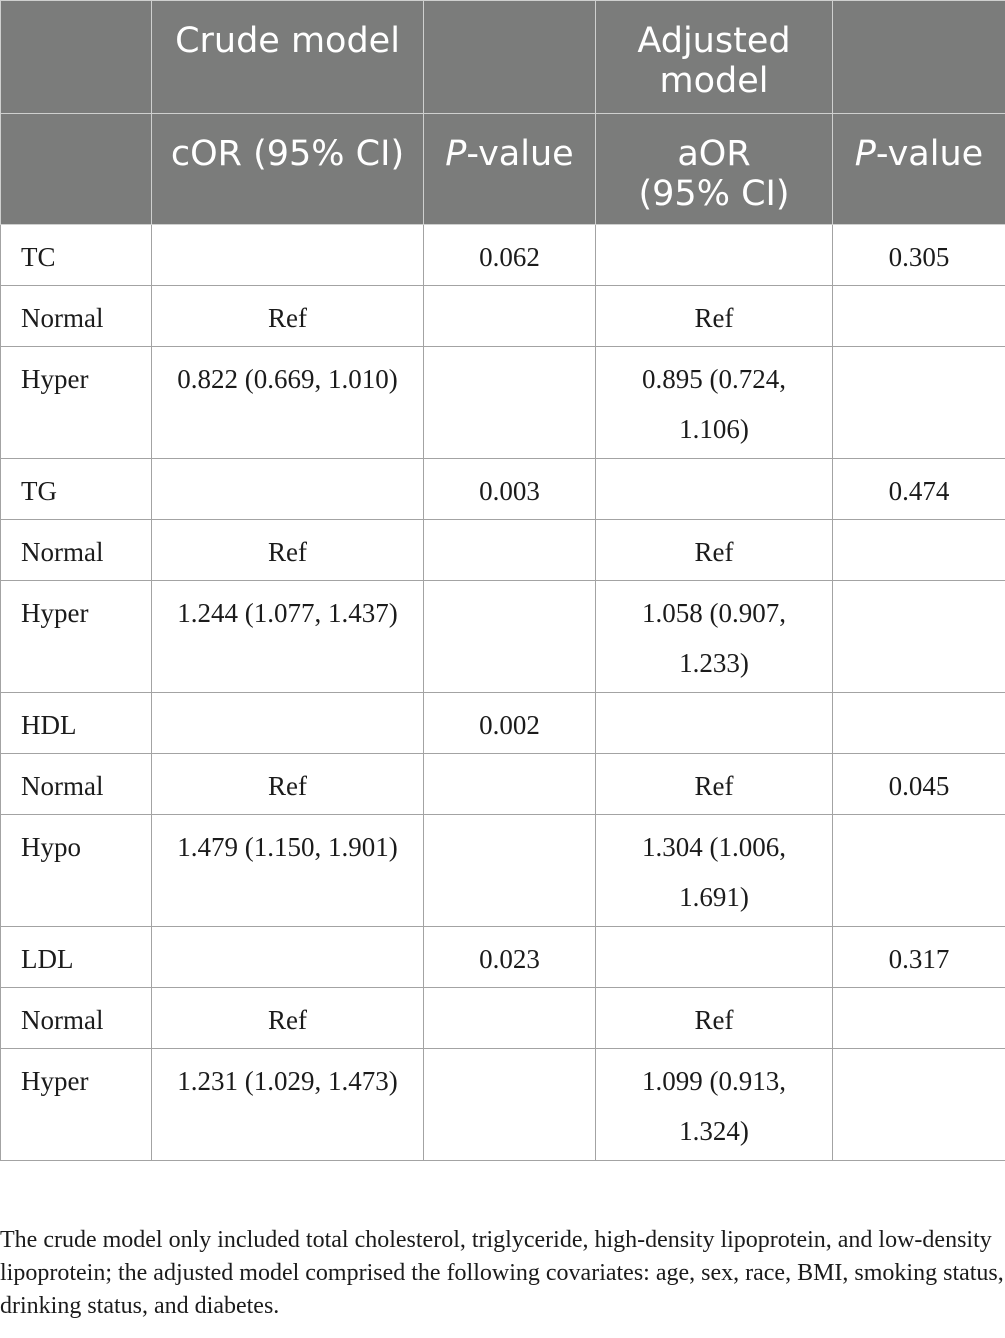 Image resolution: width=1005 pixels, height=1338 pixels. What do you see at coordinates (287, 402) in the screenshot?
I see `cor-cell: 0.822 (0.669, 1.010)` at bounding box center [287, 402].